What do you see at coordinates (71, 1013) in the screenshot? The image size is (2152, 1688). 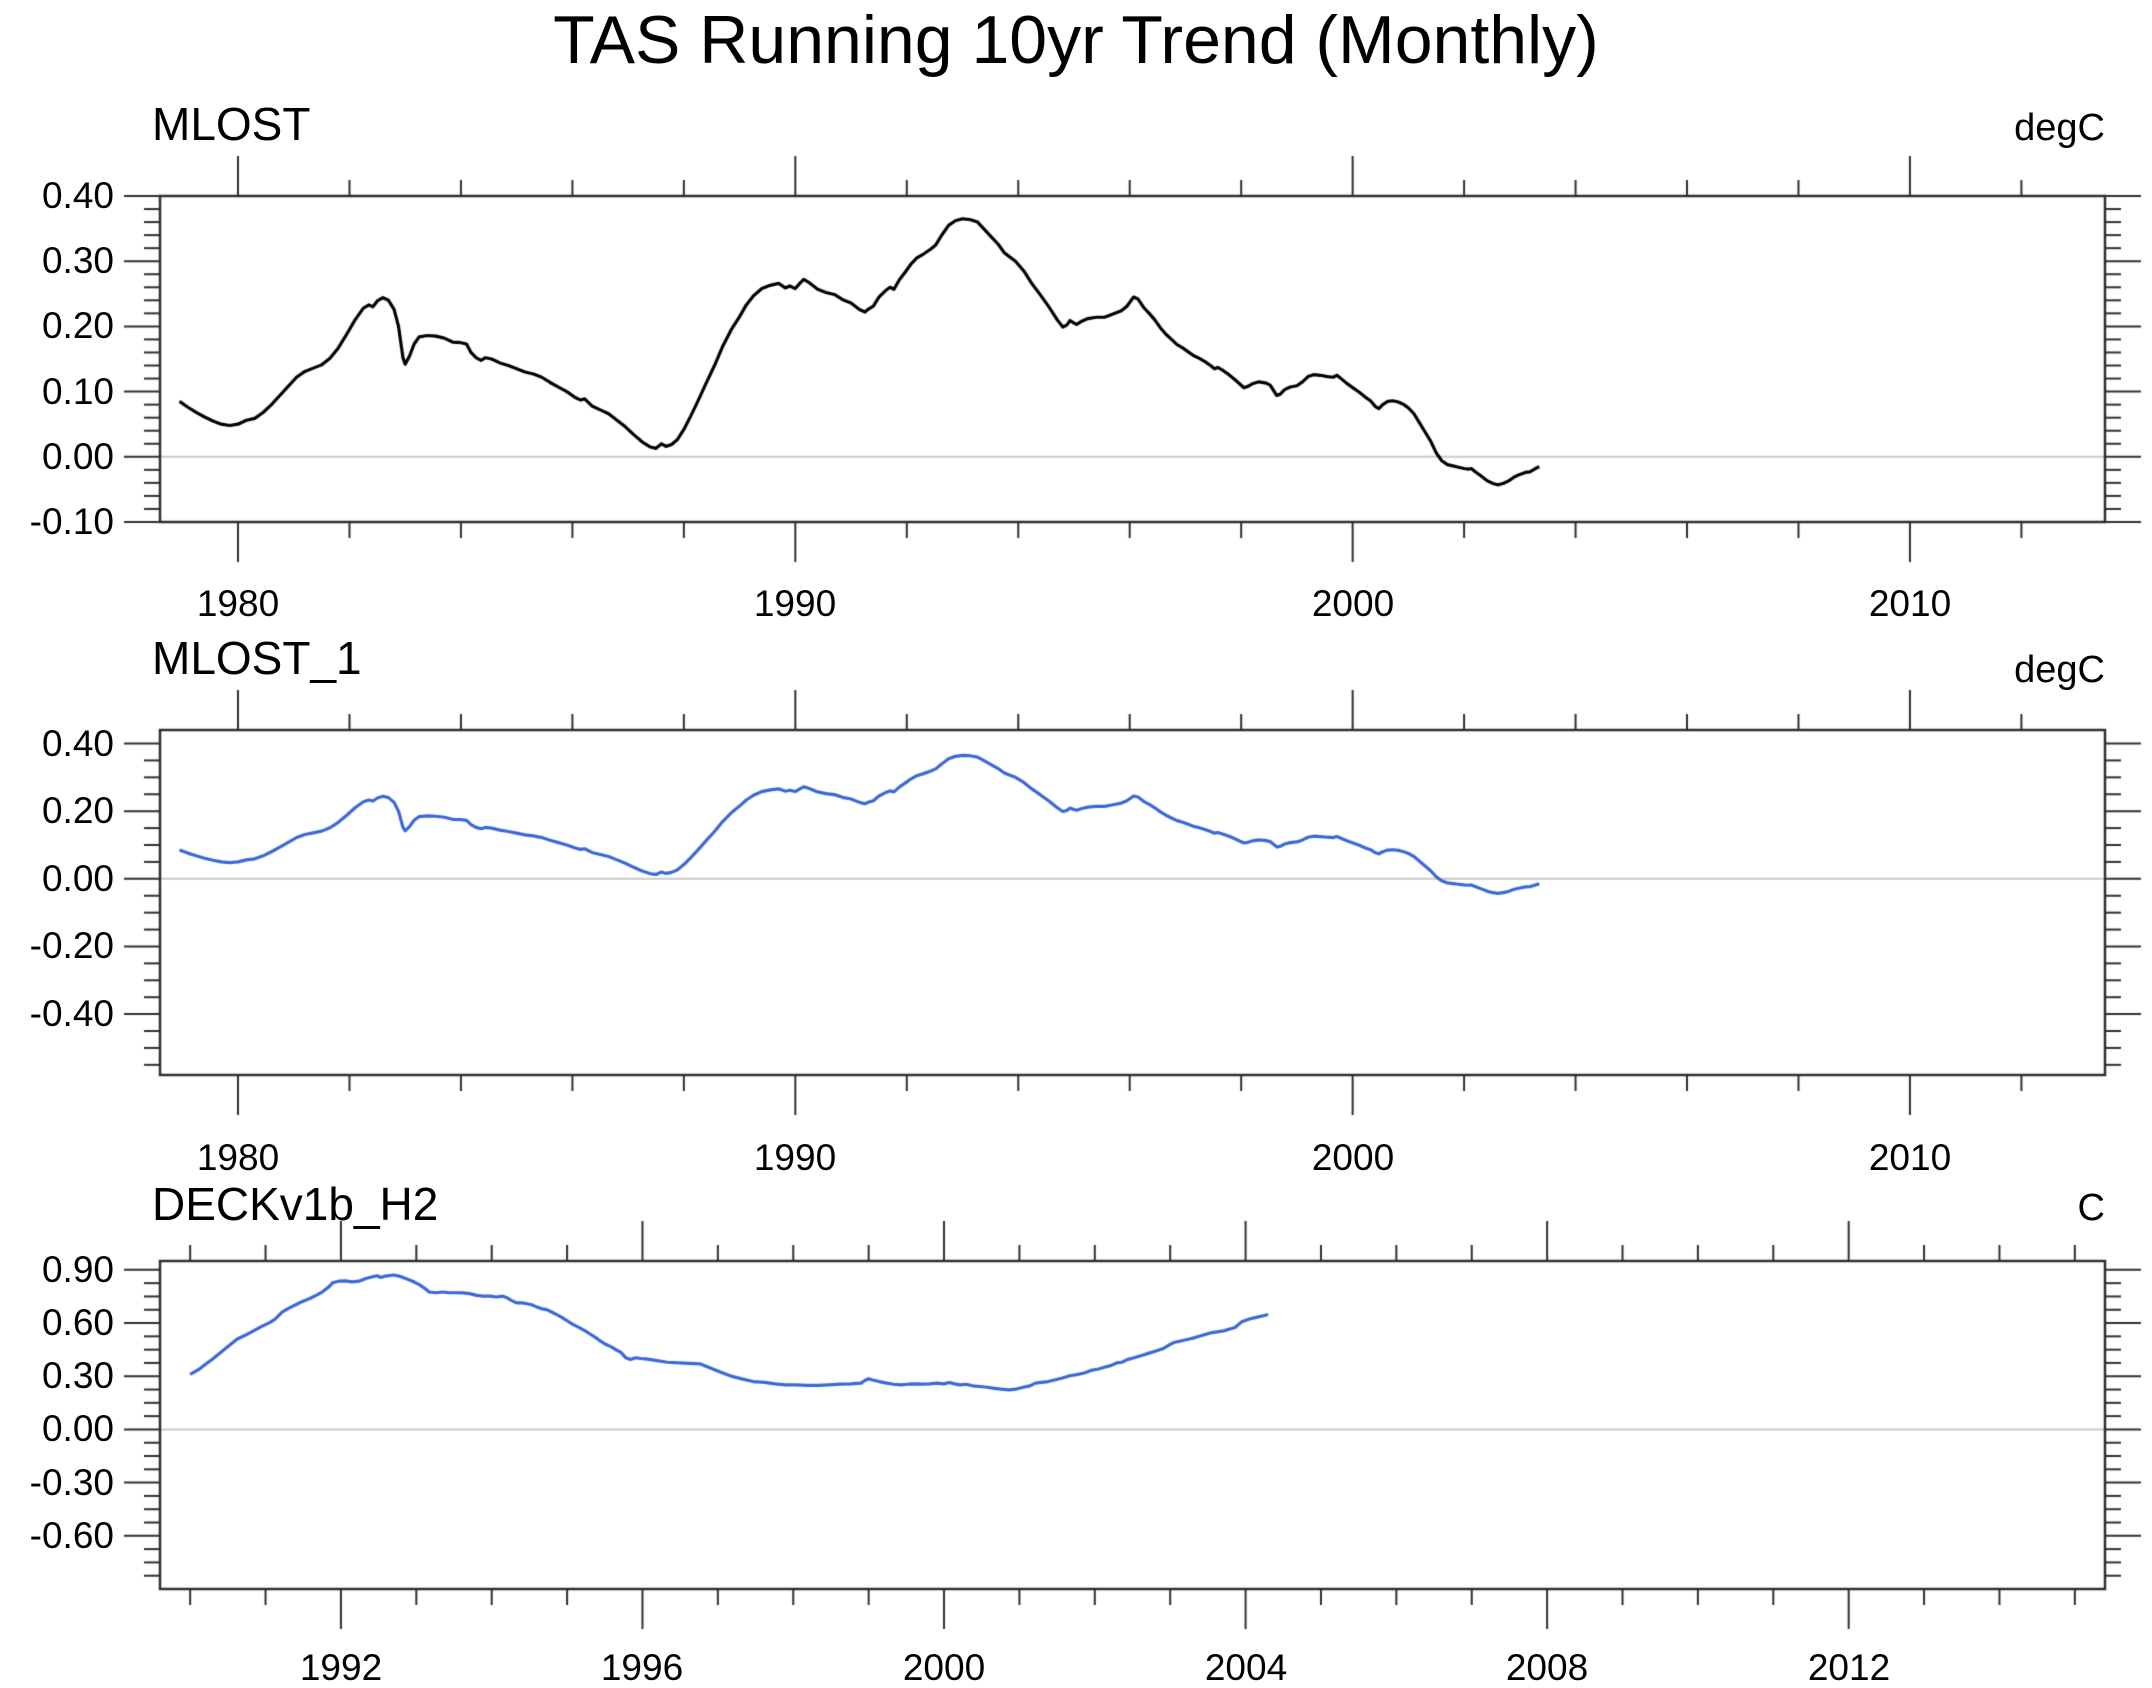 I see `y-axis-tick-label: -0.40` at bounding box center [71, 1013].